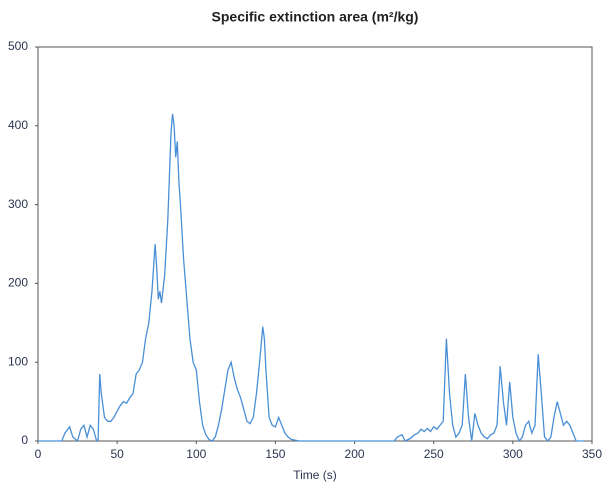 The width and height of the screenshot is (610, 485). I want to click on x-tick-label: 250, so click(434, 454).